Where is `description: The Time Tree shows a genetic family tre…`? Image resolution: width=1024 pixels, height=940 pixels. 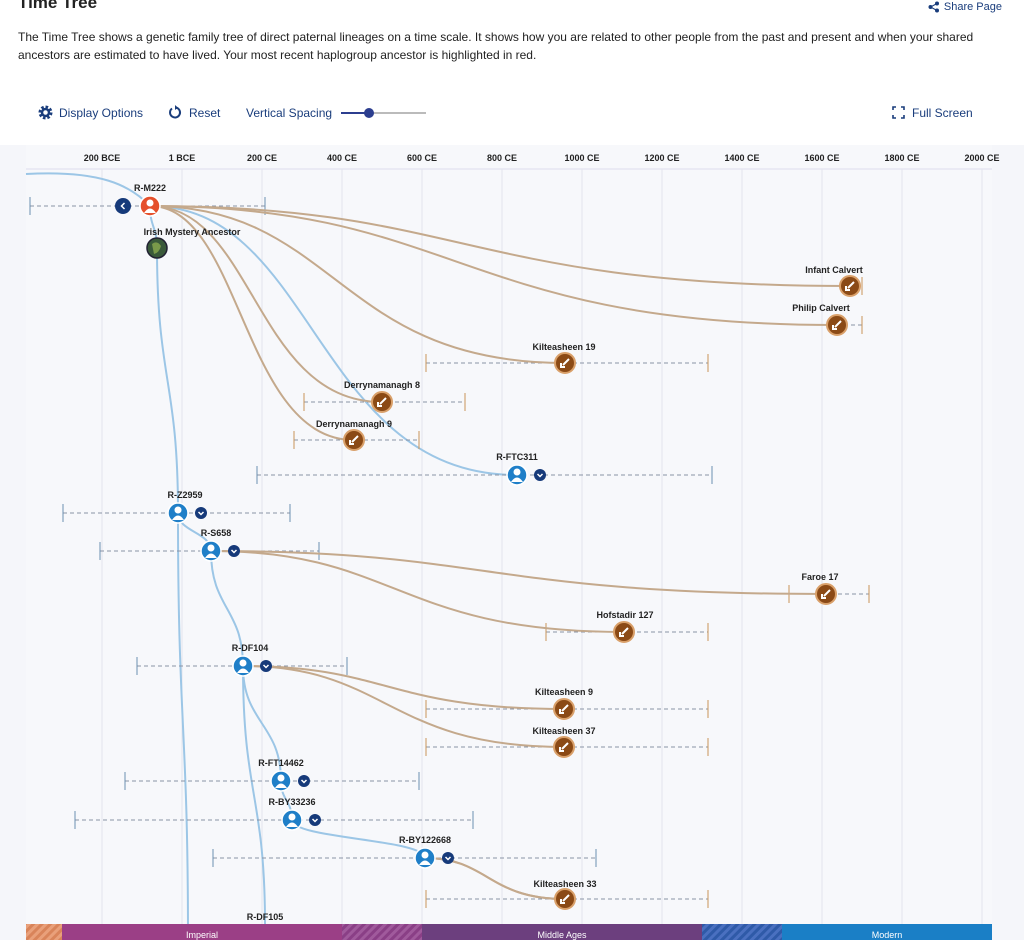 description: The Time Tree shows a genetic family tre… is located at coordinates (496, 46).